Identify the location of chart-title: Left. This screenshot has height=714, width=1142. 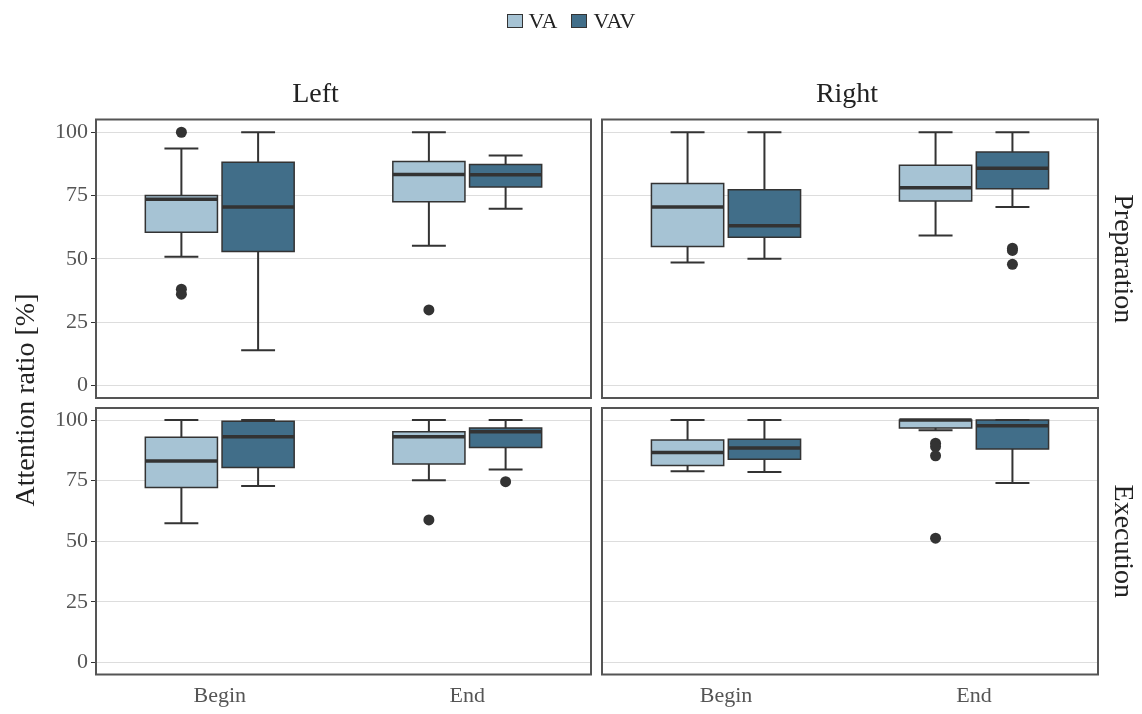
(316, 93).